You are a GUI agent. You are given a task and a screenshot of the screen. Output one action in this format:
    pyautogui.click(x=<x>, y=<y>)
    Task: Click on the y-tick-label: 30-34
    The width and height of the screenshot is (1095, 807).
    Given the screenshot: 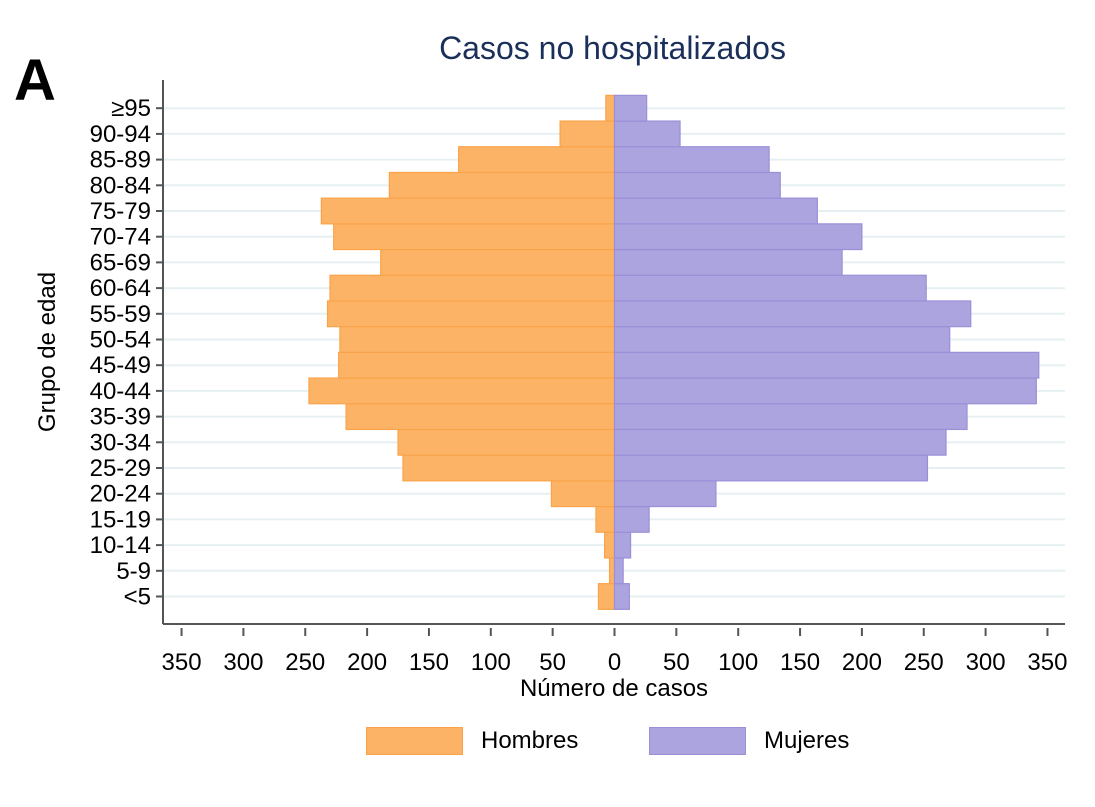 What is the action you would take?
    pyautogui.click(x=120, y=442)
    